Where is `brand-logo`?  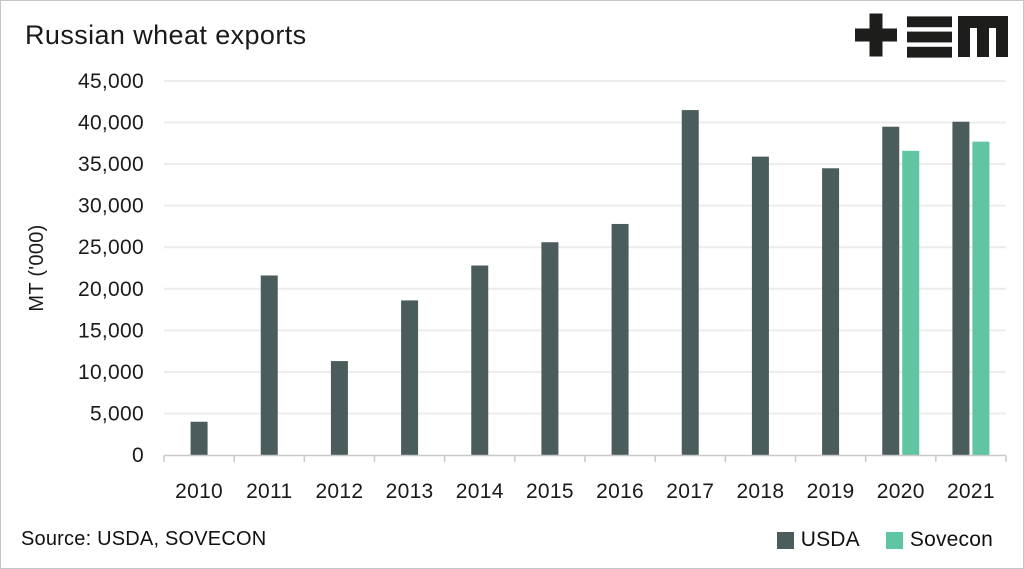
brand-logo is located at coordinates (931, 35).